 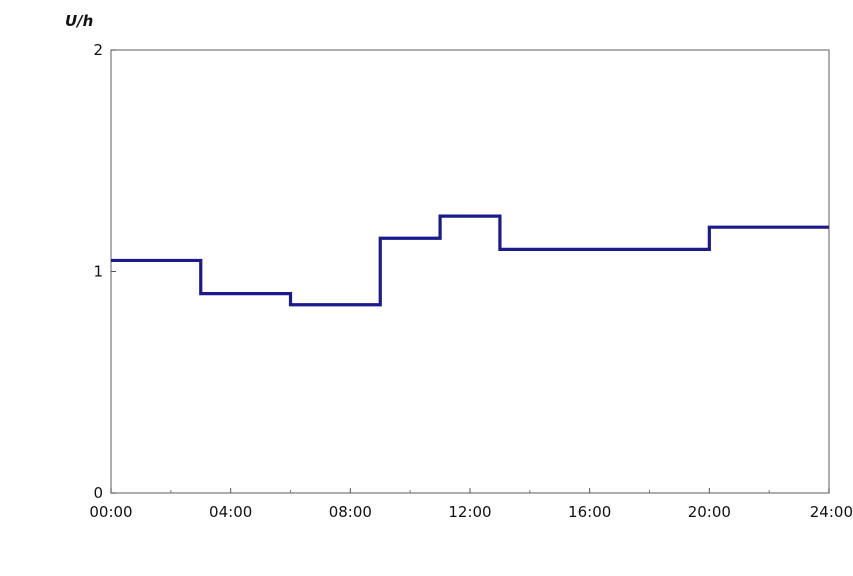 What do you see at coordinates (831, 512) in the screenshot?
I see `x-tick-label: 24:00` at bounding box center [831, 512].